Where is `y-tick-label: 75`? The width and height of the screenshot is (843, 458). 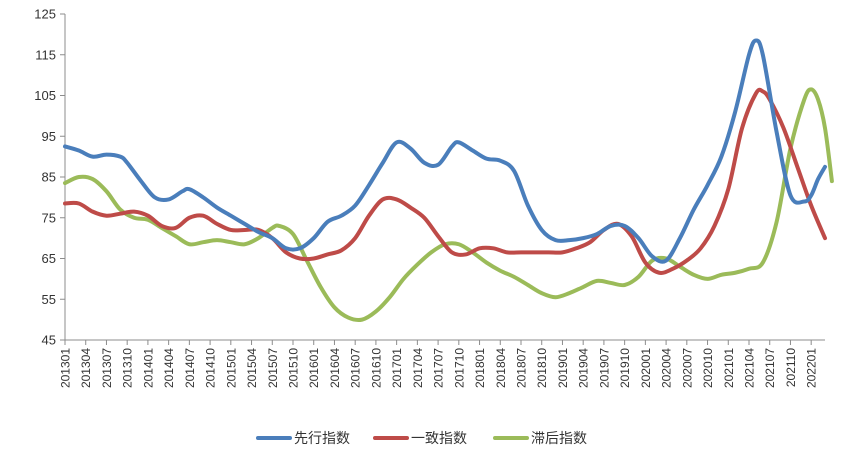 y-tick-label: 75 is located at coordinates (49, 217).